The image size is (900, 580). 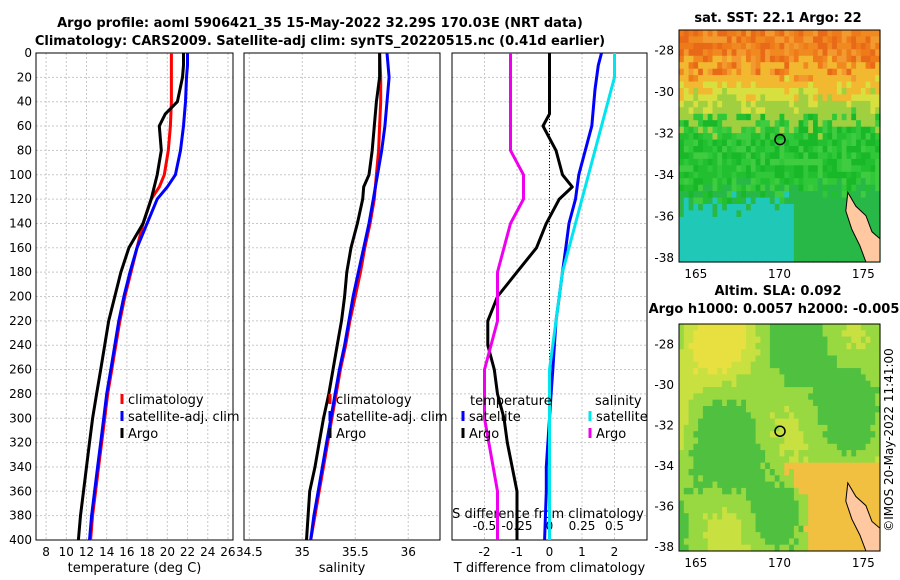 What do you see at coordinates (774, 309) in the screenshot?
I see `sla-map-title-2: Argo h1000: 0.0057 h2000: -0.005` at bounding box center [774, 309].